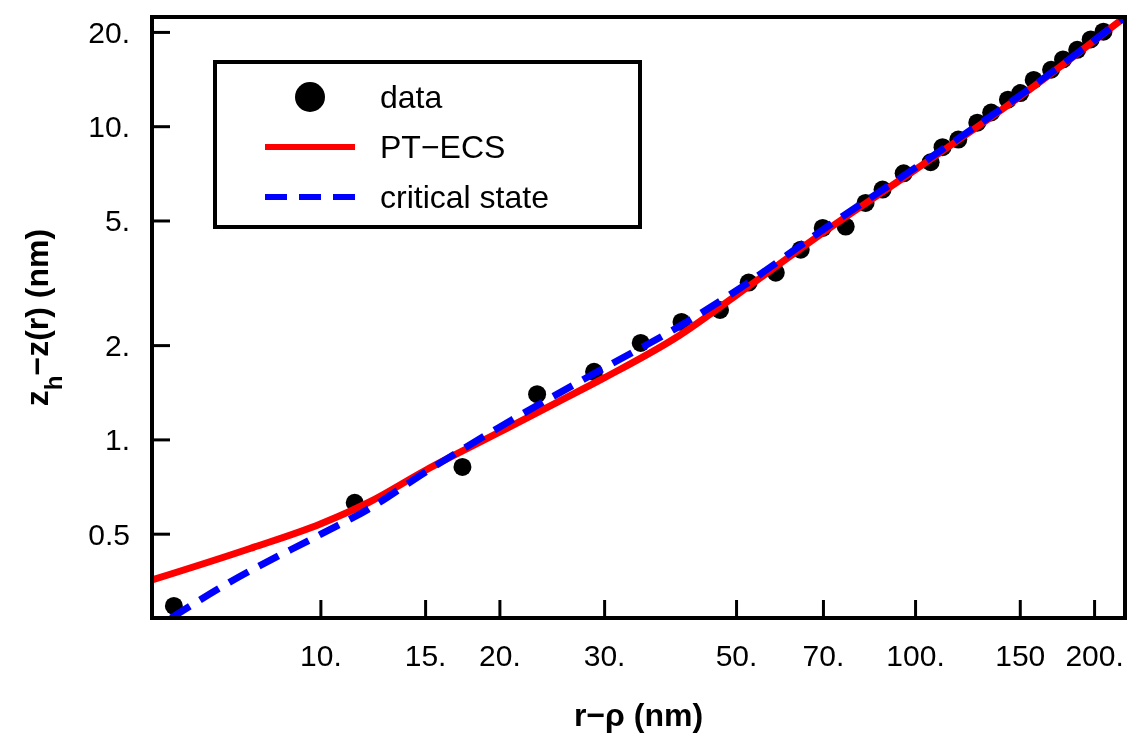  What do you see at coordinates (425, 655) in the screenshot?
I see `x-tick-label: 15.` at bounding box center [425, 655].